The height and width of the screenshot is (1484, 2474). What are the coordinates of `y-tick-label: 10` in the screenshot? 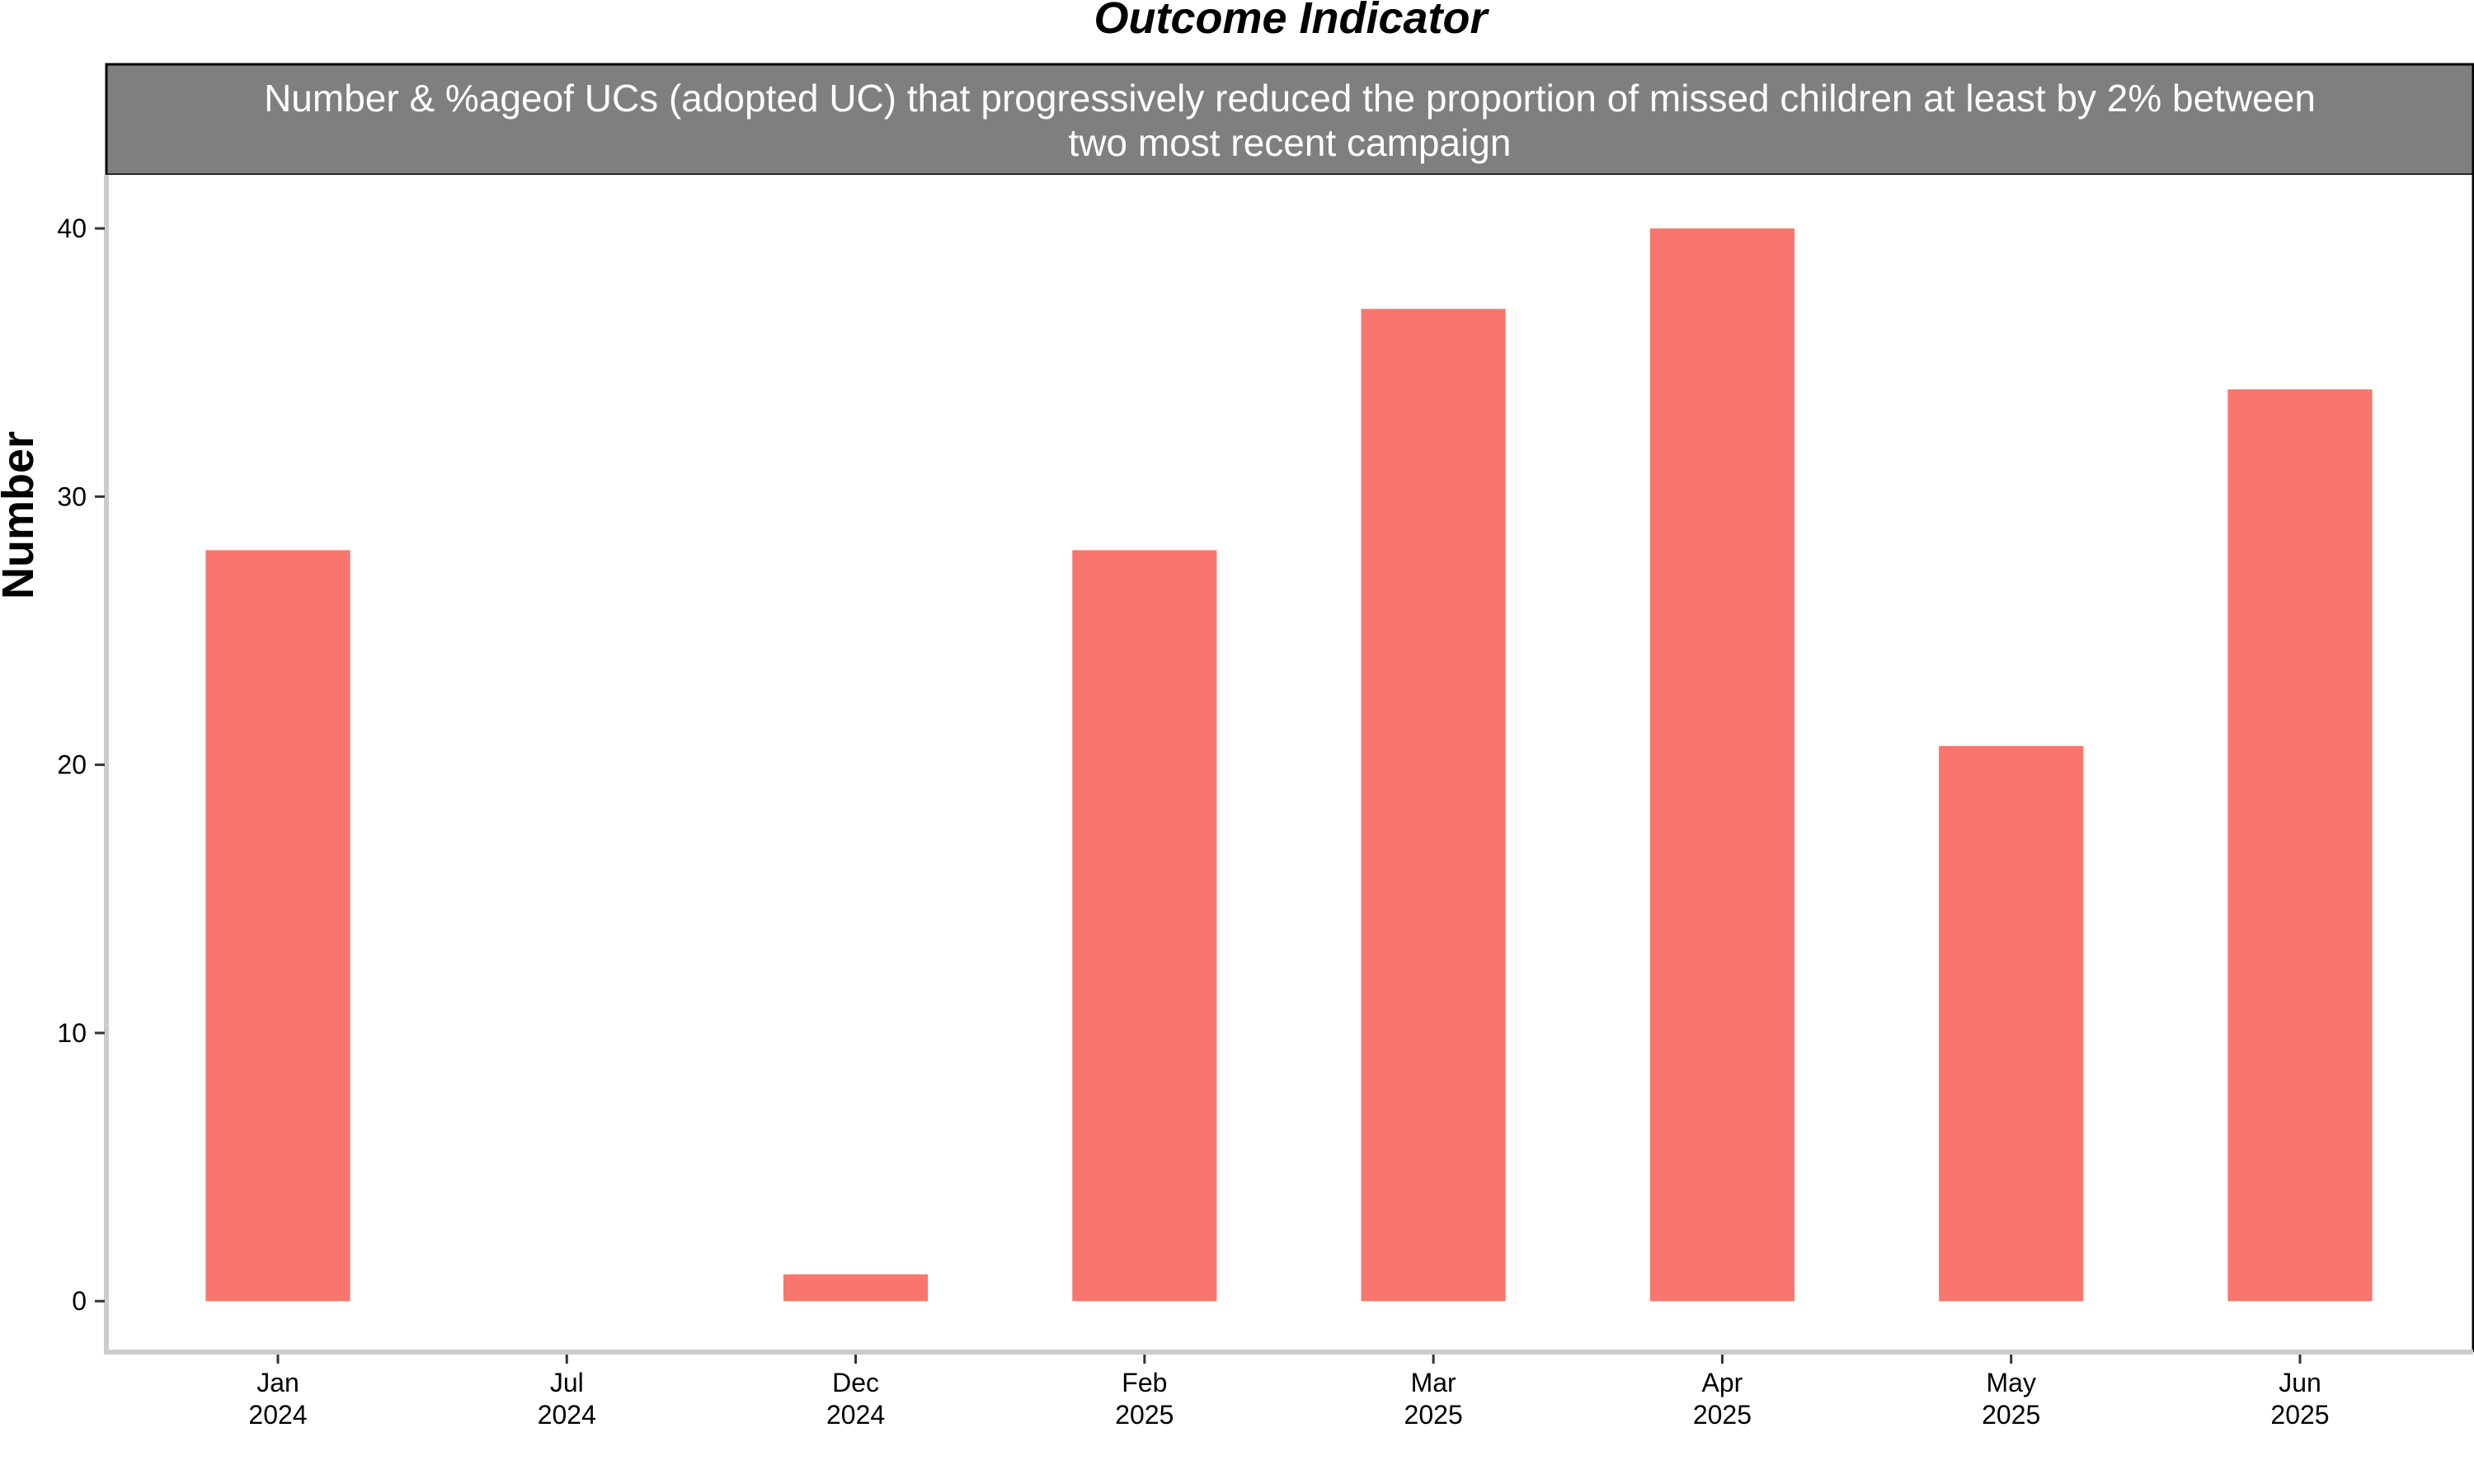 It's located at (72, 1033).